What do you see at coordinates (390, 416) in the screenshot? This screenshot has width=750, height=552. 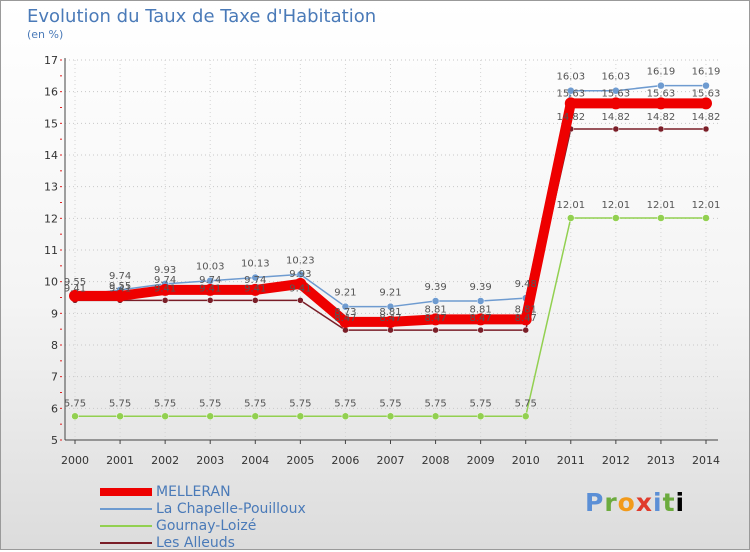 I see `data-point-gournay-loiz--2007` at bounding box center [390, 416].